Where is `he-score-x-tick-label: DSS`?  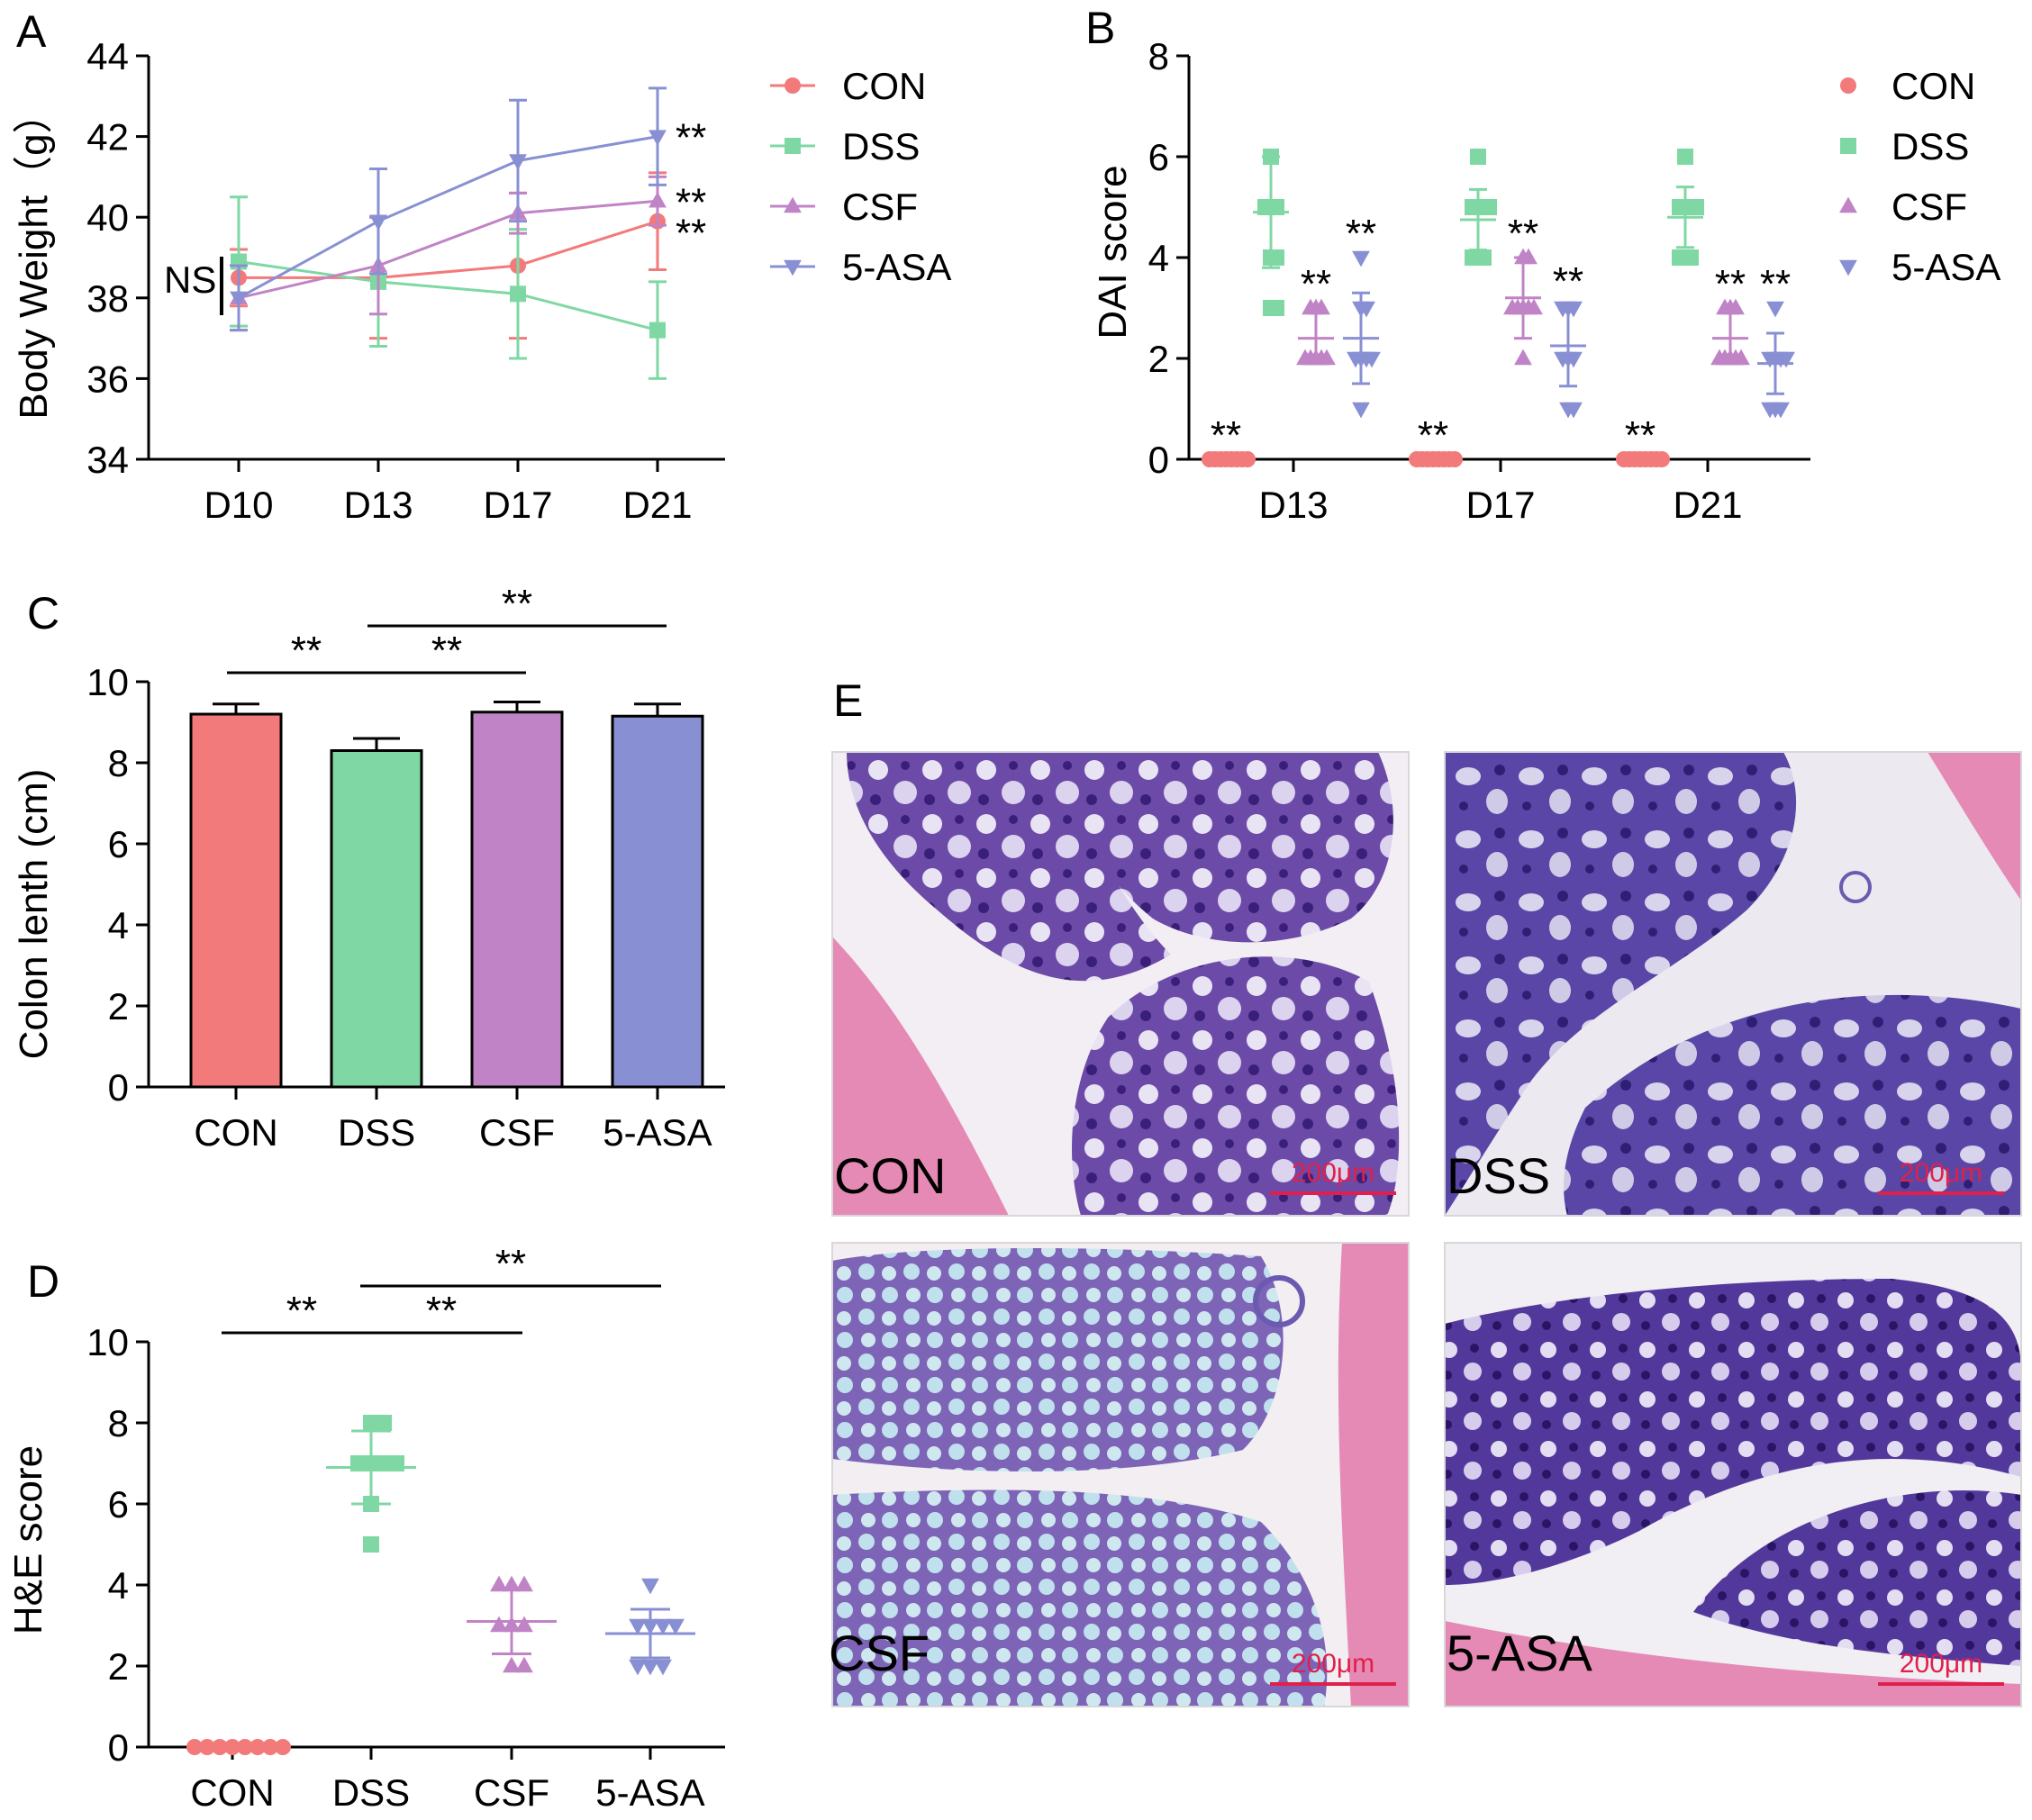 he-score-x-tick-label: DSS is located at coordinates (371, 1793).